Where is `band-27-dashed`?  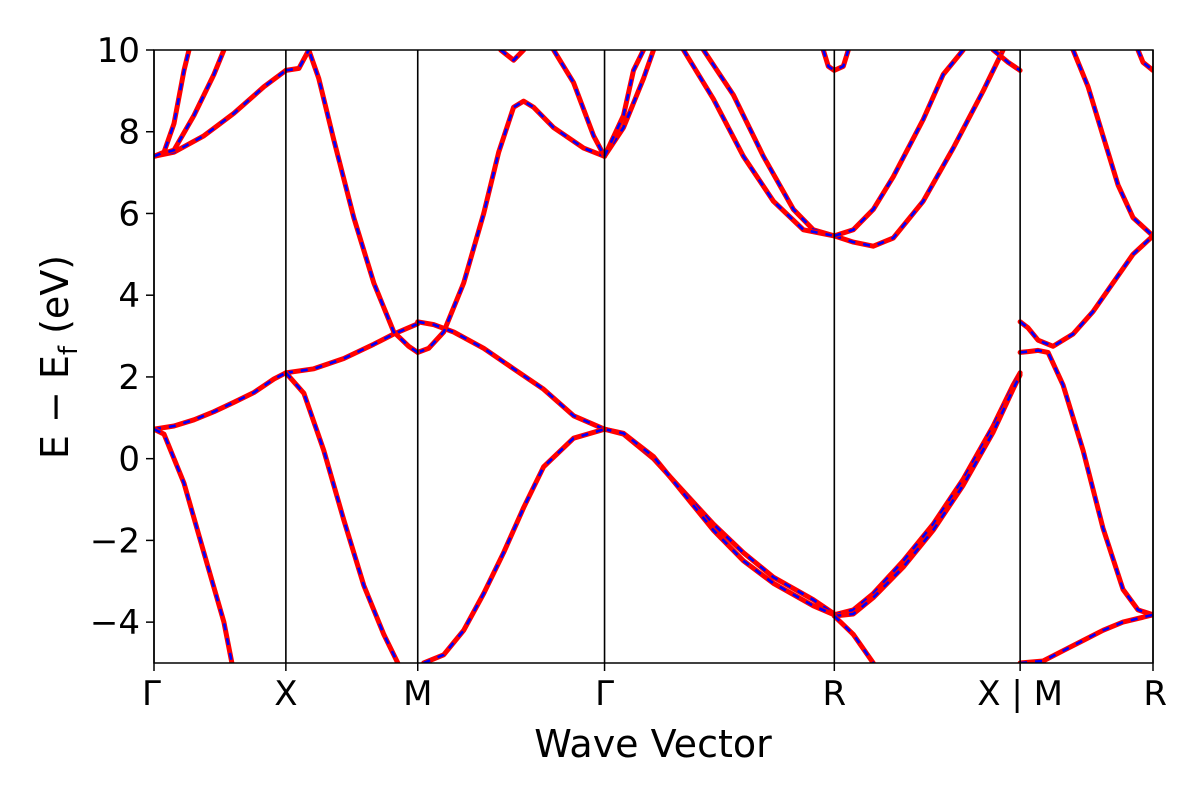
band-27-dashed is located at coordinates (1086, 291).